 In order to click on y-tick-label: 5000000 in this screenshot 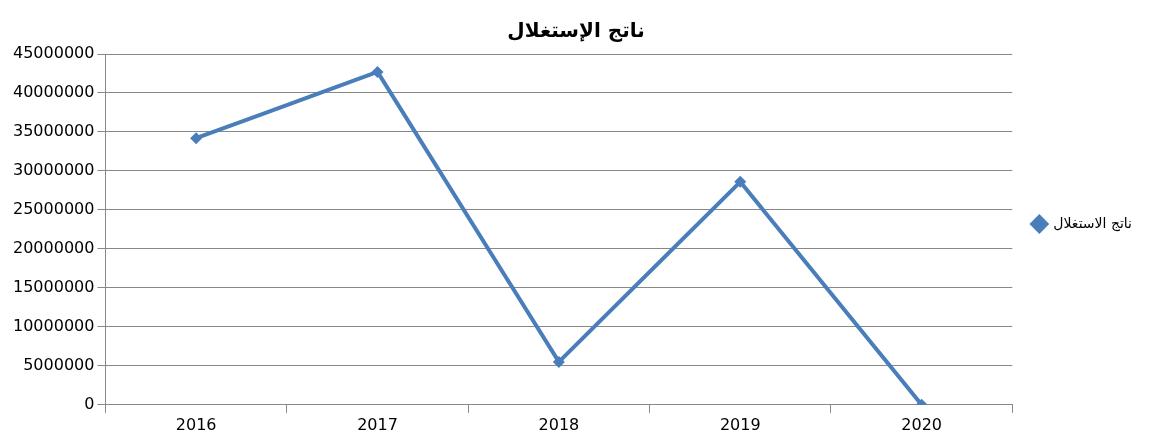, I will do `click(59, 364)`.